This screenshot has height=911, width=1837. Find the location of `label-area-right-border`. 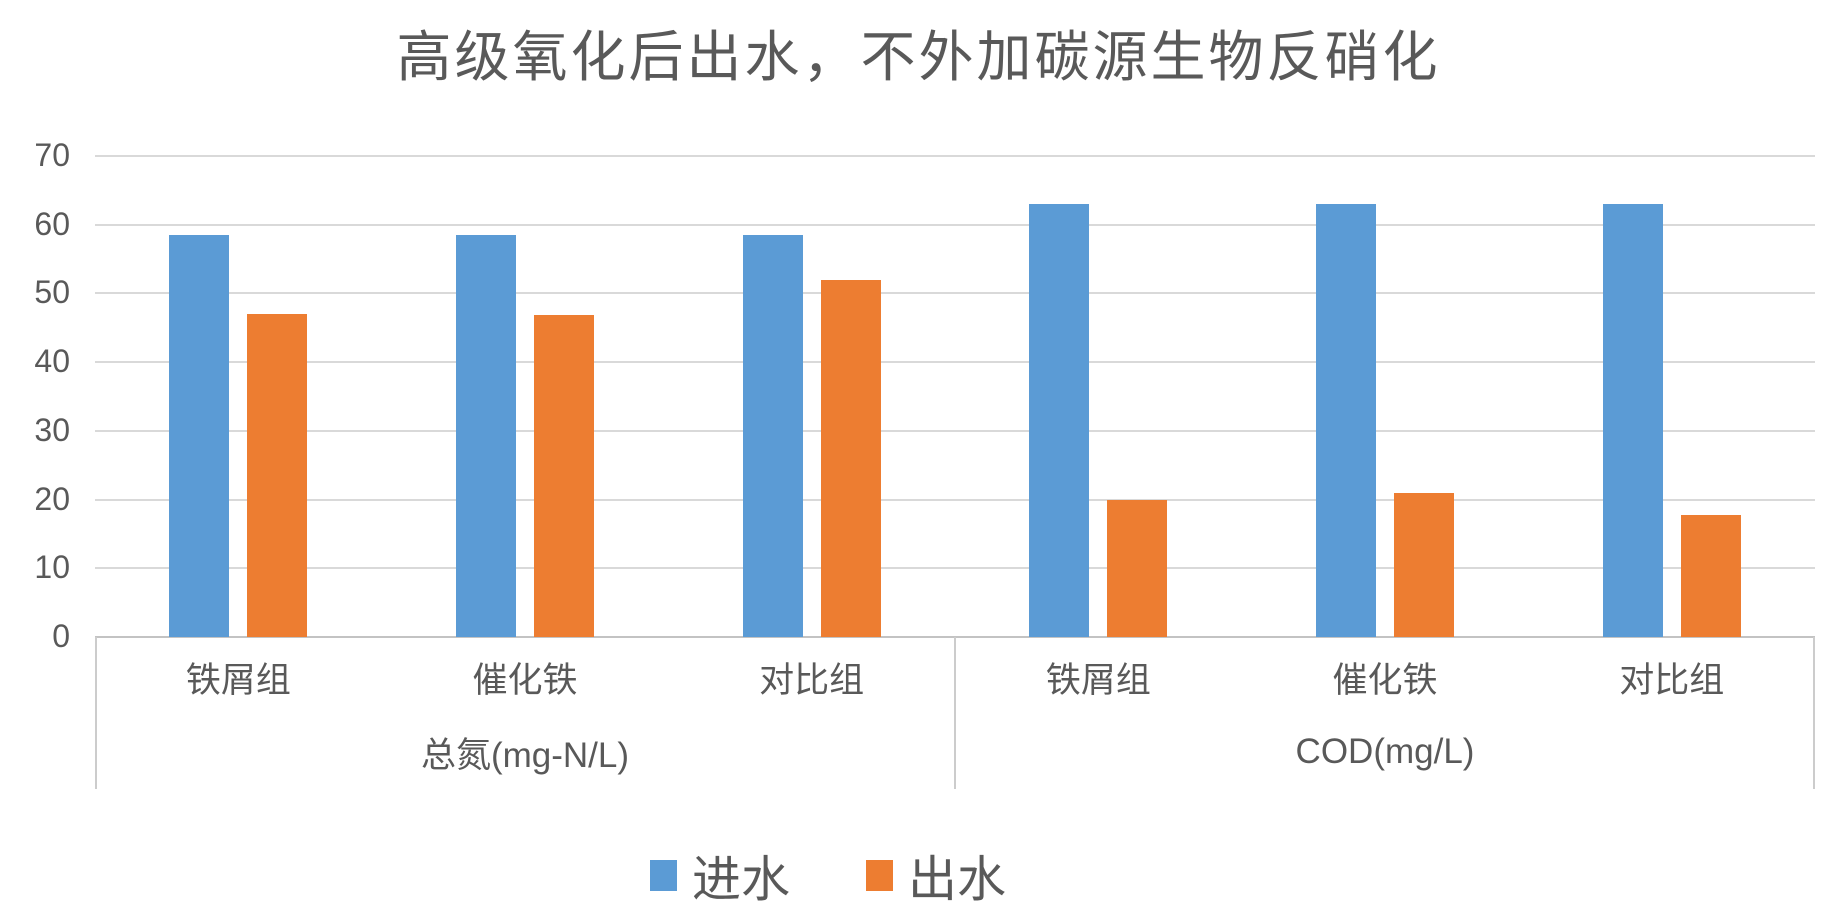

label-area-right-border is located at coordinates (1814, 713).